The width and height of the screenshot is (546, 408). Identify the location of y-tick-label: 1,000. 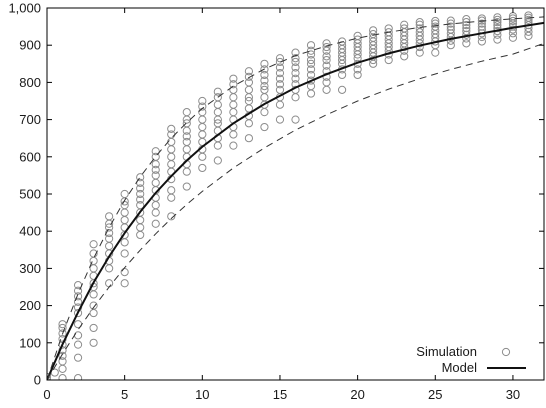
(24, 8).